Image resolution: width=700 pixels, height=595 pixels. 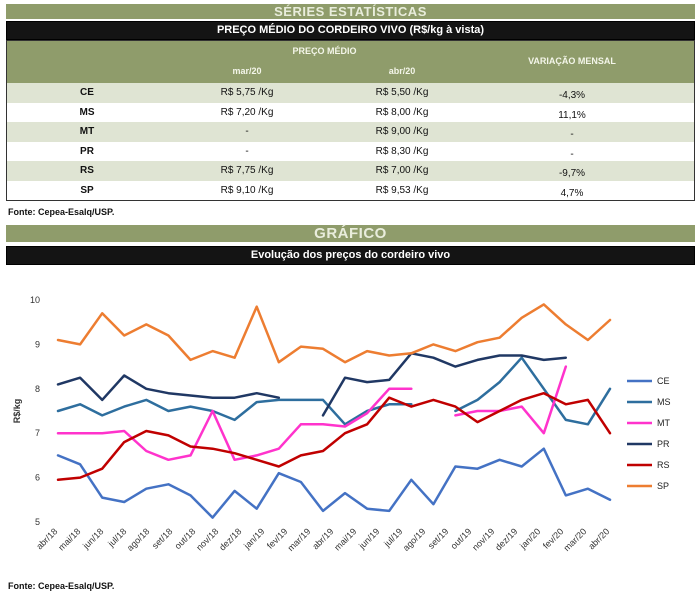 What do you see at coordinates (572, 95) in the screenshot?
I see `var-cell: -4,3%` at bounding box center [572, 95].